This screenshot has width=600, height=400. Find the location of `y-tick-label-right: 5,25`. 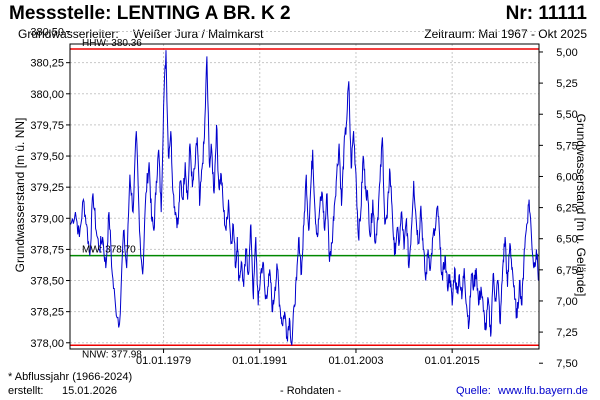

y-tick-label-right: 5,25 is located at coordinates (566, 84).